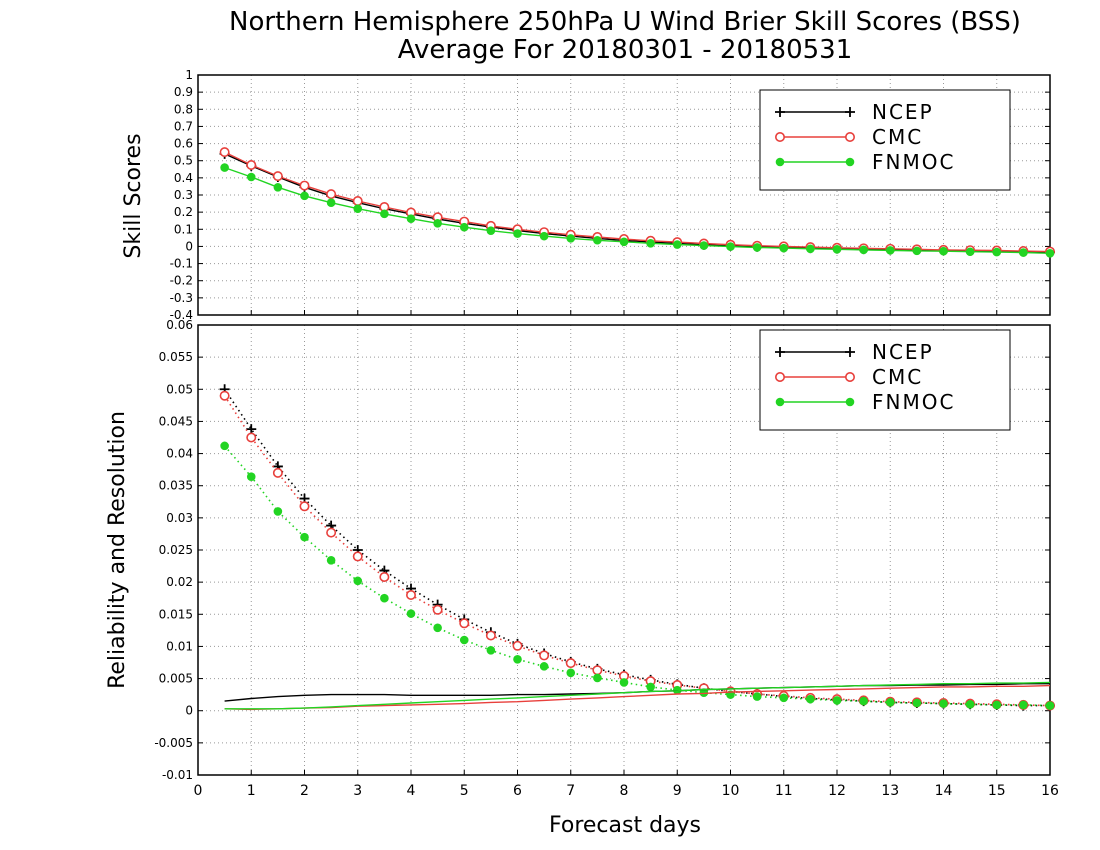 Image resolution: width=1100 pixels, height=850 pixels. I want to click on relres-legend, so click(885, 380).